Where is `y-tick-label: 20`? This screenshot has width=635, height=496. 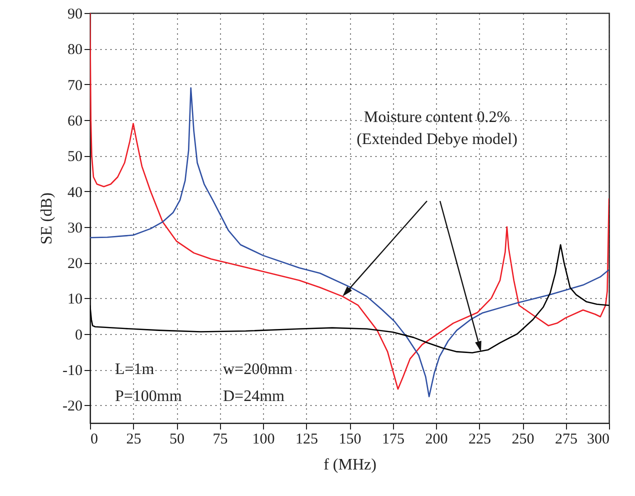 y-tick-label: 20 is located at coordinates (75, 264).